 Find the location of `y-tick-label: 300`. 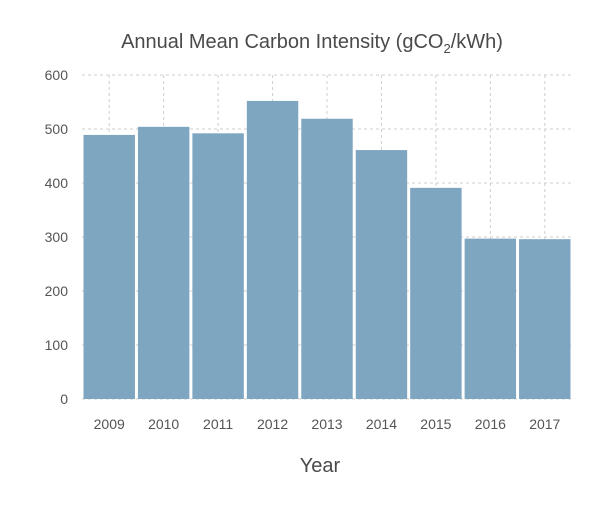

y-tick-label: 300 is located at coordinates (57, 237).